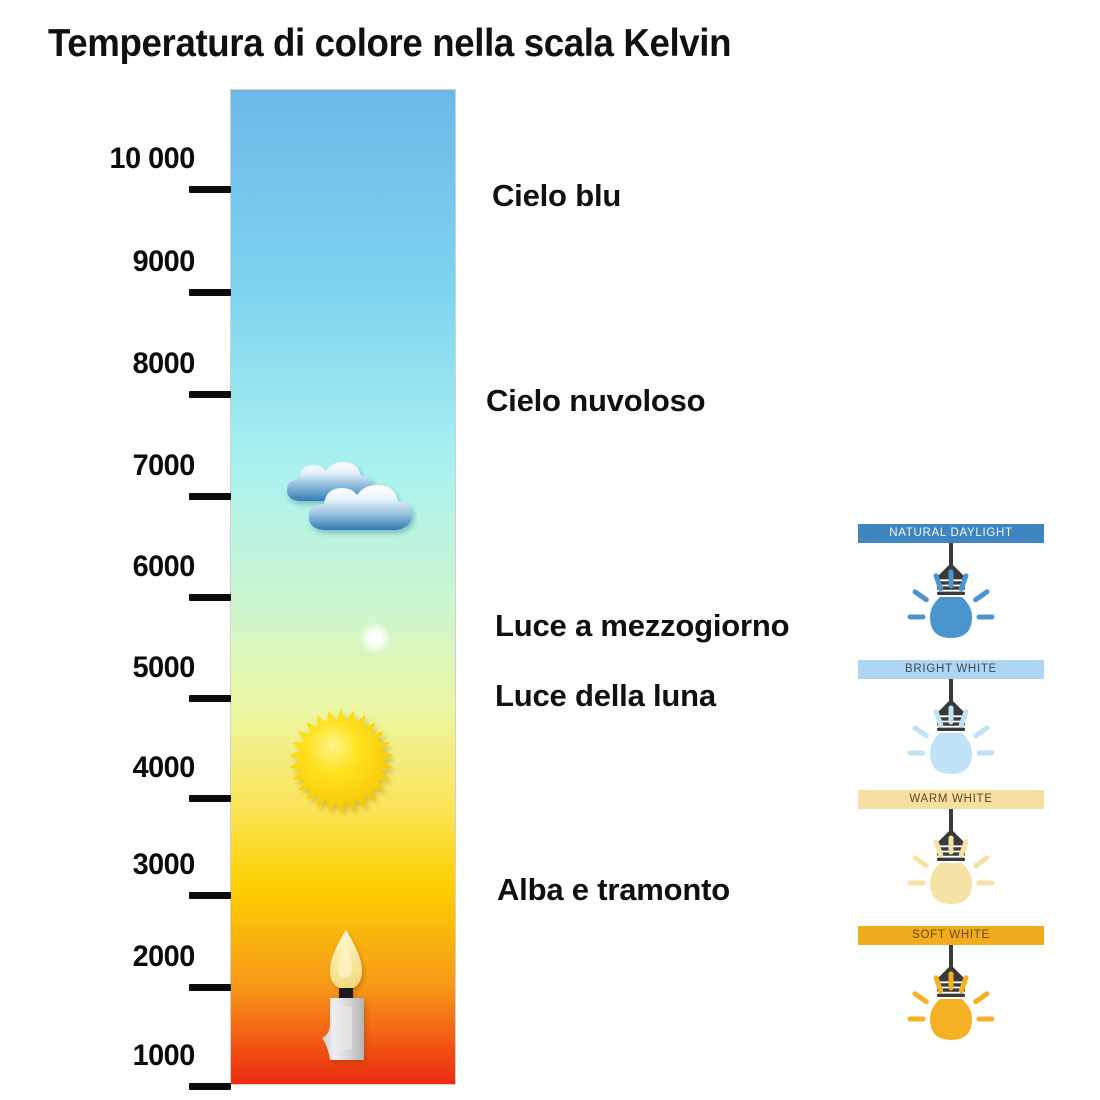  I want to click on cloud-icon, so click(349, 496).